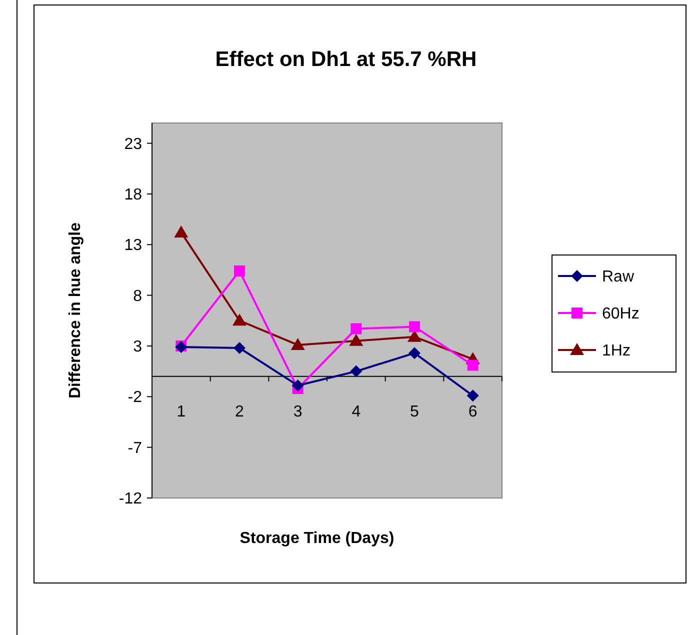 This screenshot has height=635, width=699. I want to click on y-tick-label: 23, so click(133, 144).